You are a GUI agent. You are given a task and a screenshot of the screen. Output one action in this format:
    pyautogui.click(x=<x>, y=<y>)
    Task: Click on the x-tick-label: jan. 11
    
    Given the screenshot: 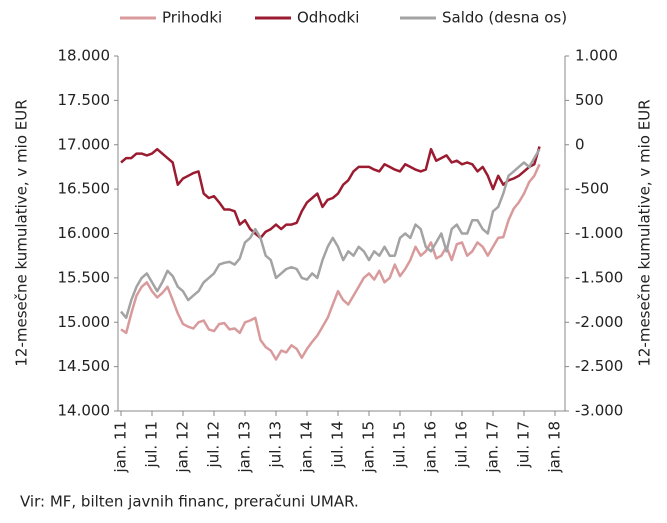 What is the action you would take?
    pyautogui.click(x=121, y=447)
    